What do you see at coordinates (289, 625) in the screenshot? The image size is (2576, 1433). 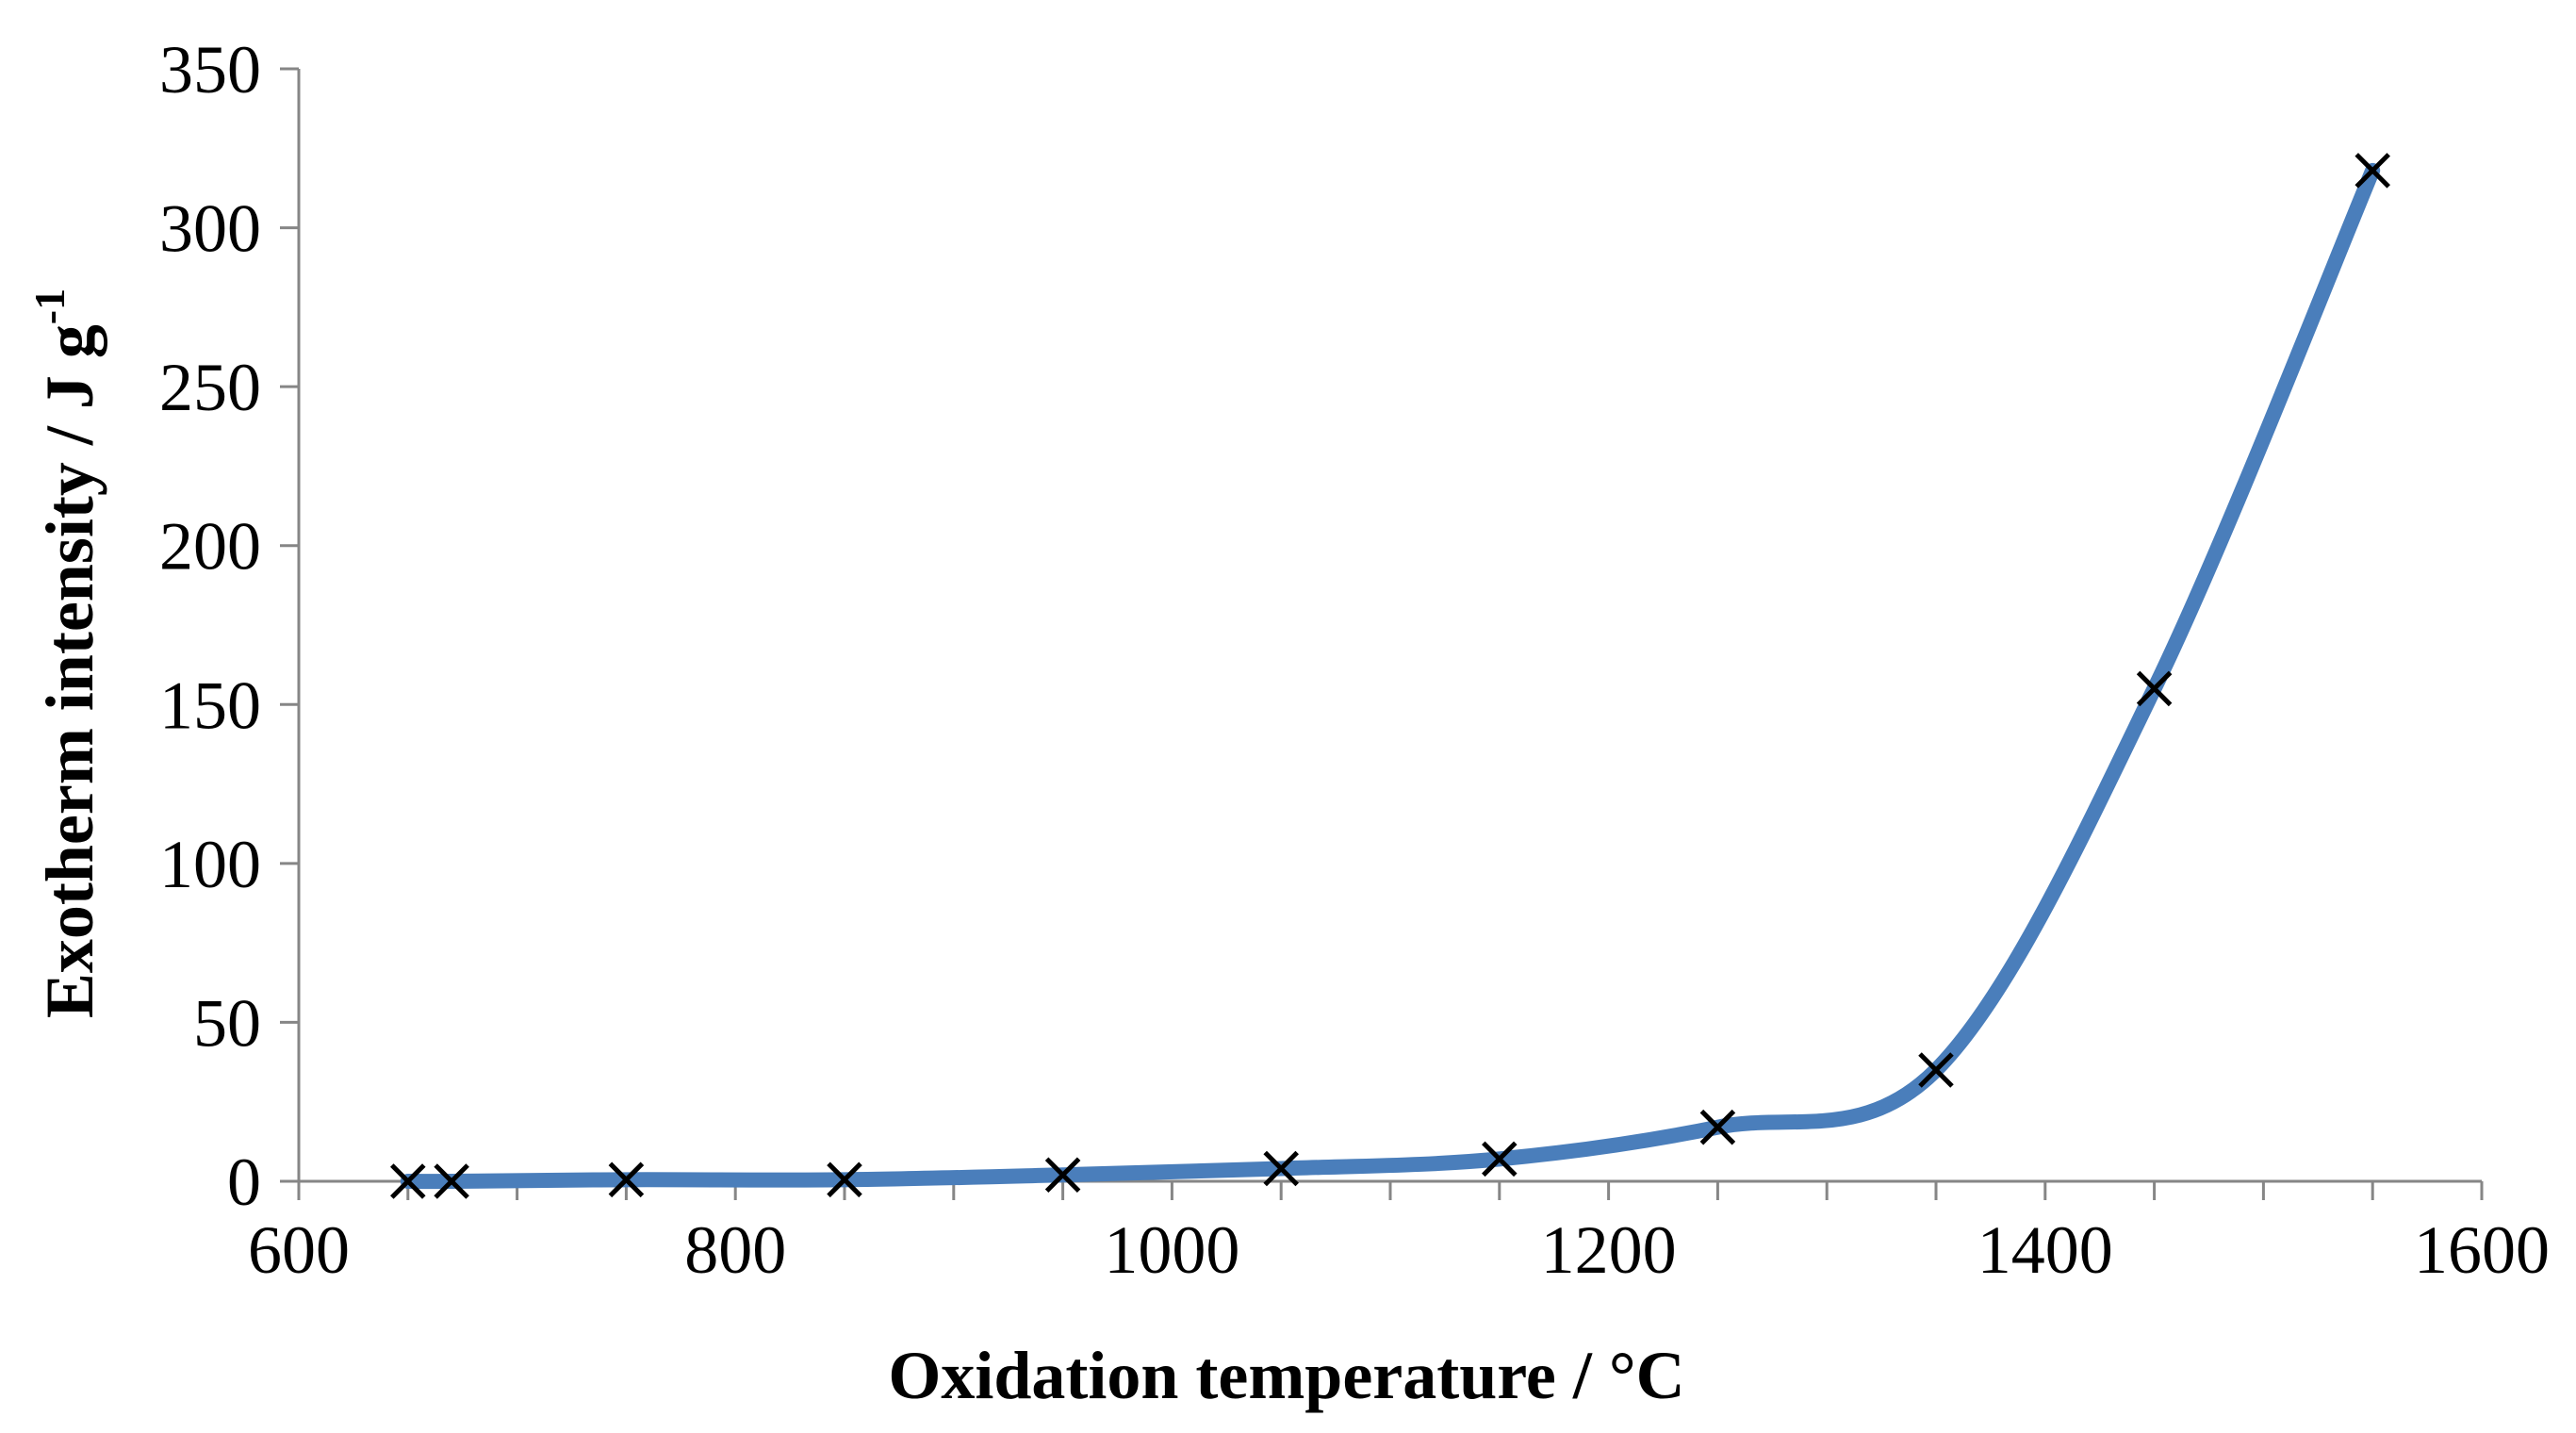 I see `y-axis-ticks` at bounding box center [289, 625].